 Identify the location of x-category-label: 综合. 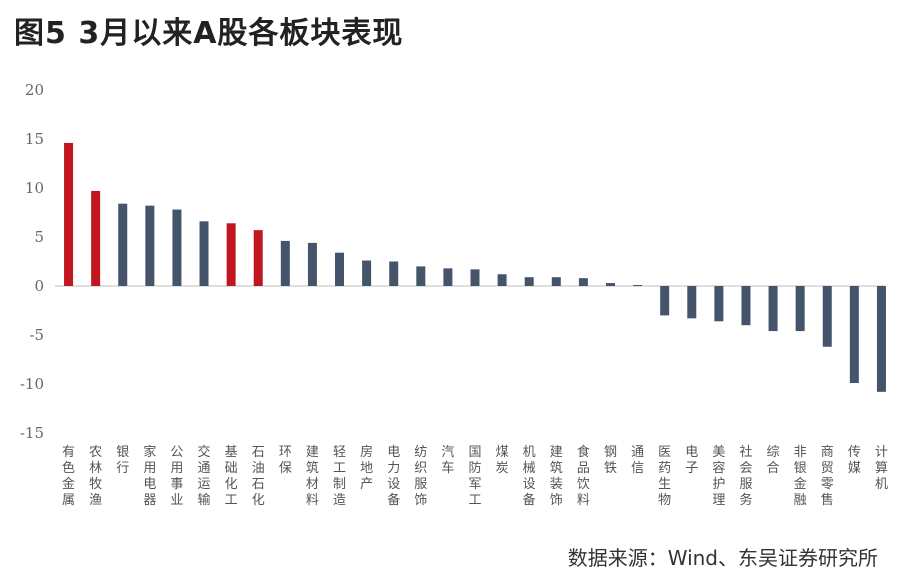
(773, 460).